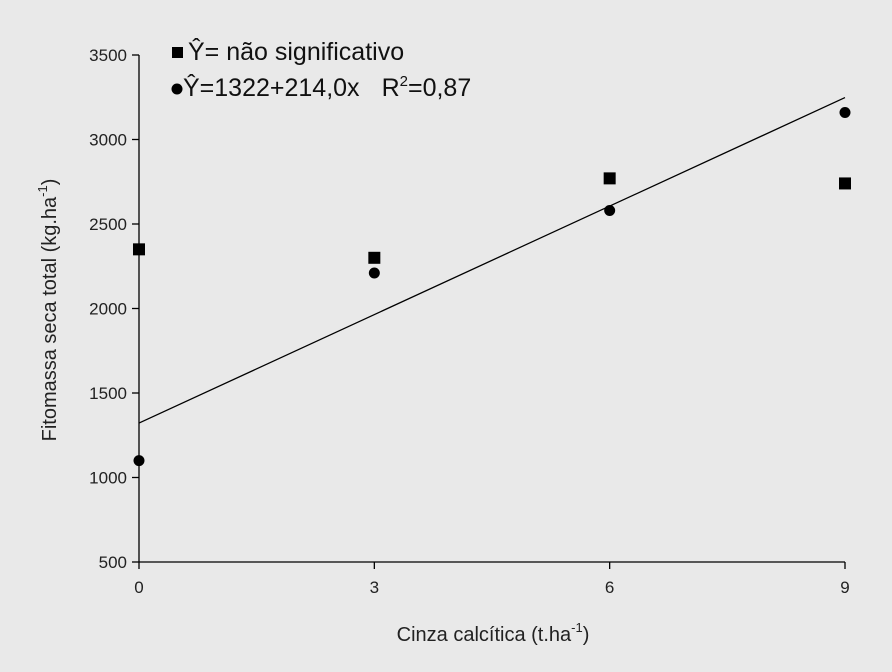 Image resolution: width=892 pixels, height=672 pixels. Describe the element at coordinates (296, 51) in the screenshot. I see `legend-label-square: Ŷ= não significativo` at that location.